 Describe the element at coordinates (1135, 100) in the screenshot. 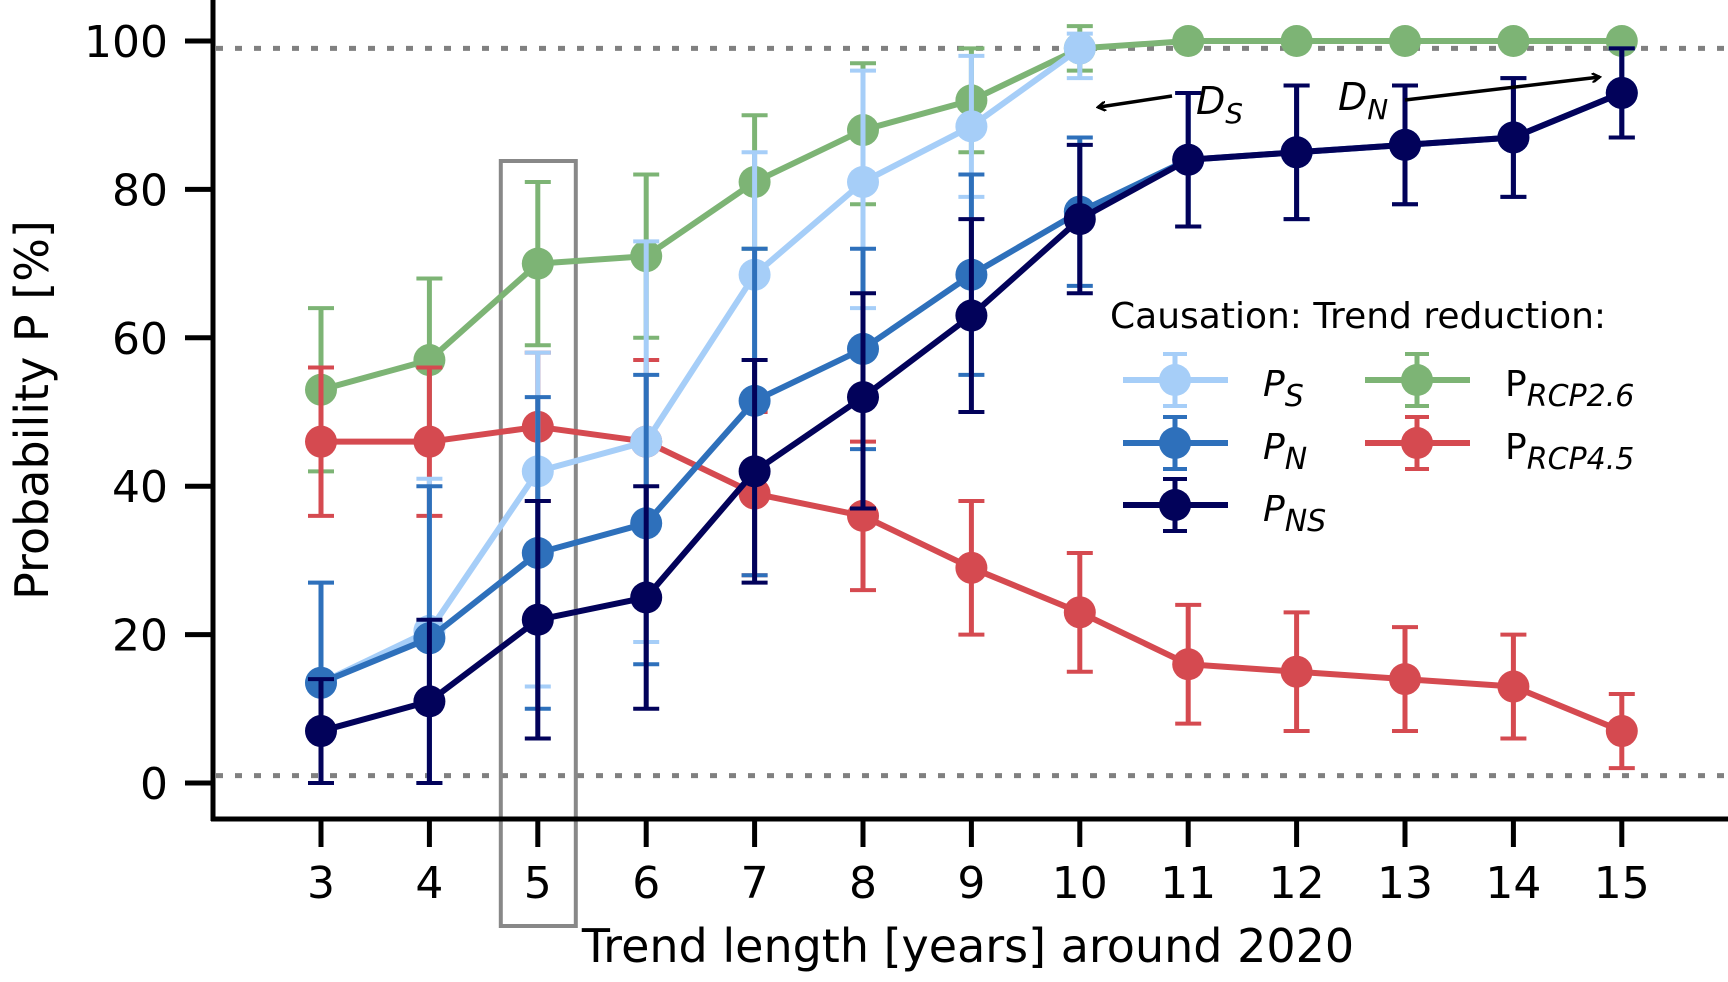

I see `annotation-arrow-ds` at that location.